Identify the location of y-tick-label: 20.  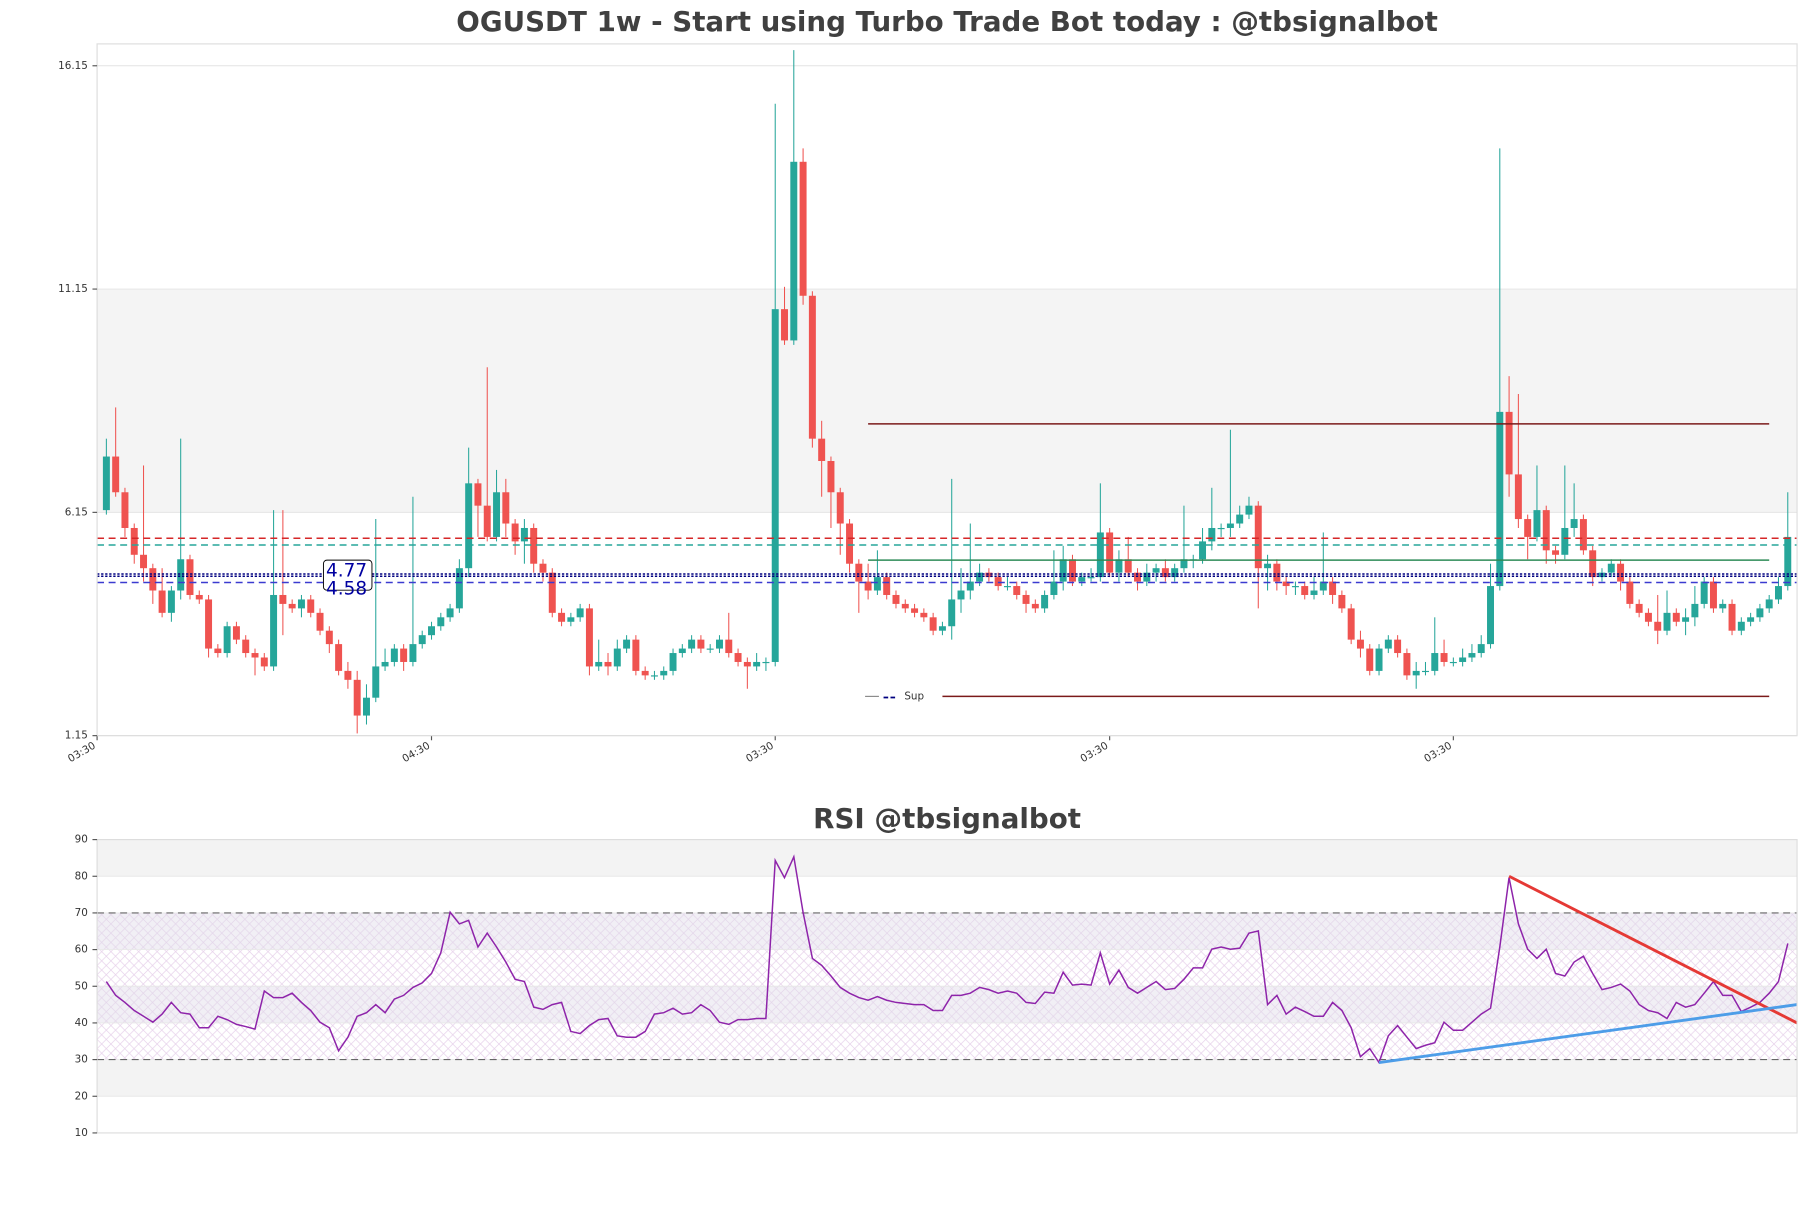
(81, 1096).